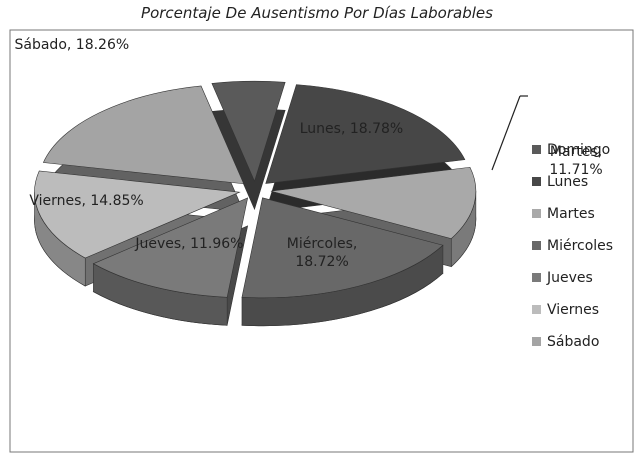 The width and height of the screenshot is (634, 453). What do you see at coordinates (72, 45) in the screenshot?
I see `data-label: Sábado, 18.26%` at bounding box center [72, 45].